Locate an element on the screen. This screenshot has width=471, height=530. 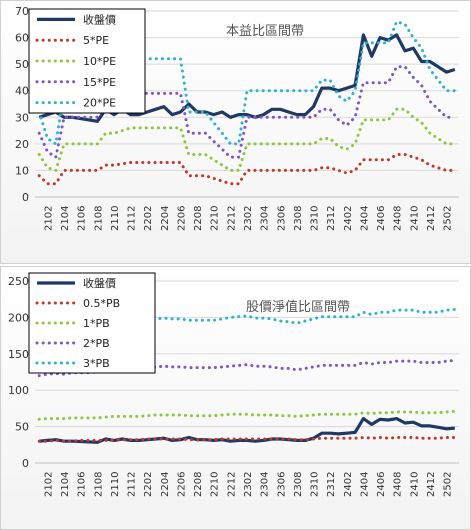
y-tick-label: 70 is located at coordinates (22, 11).